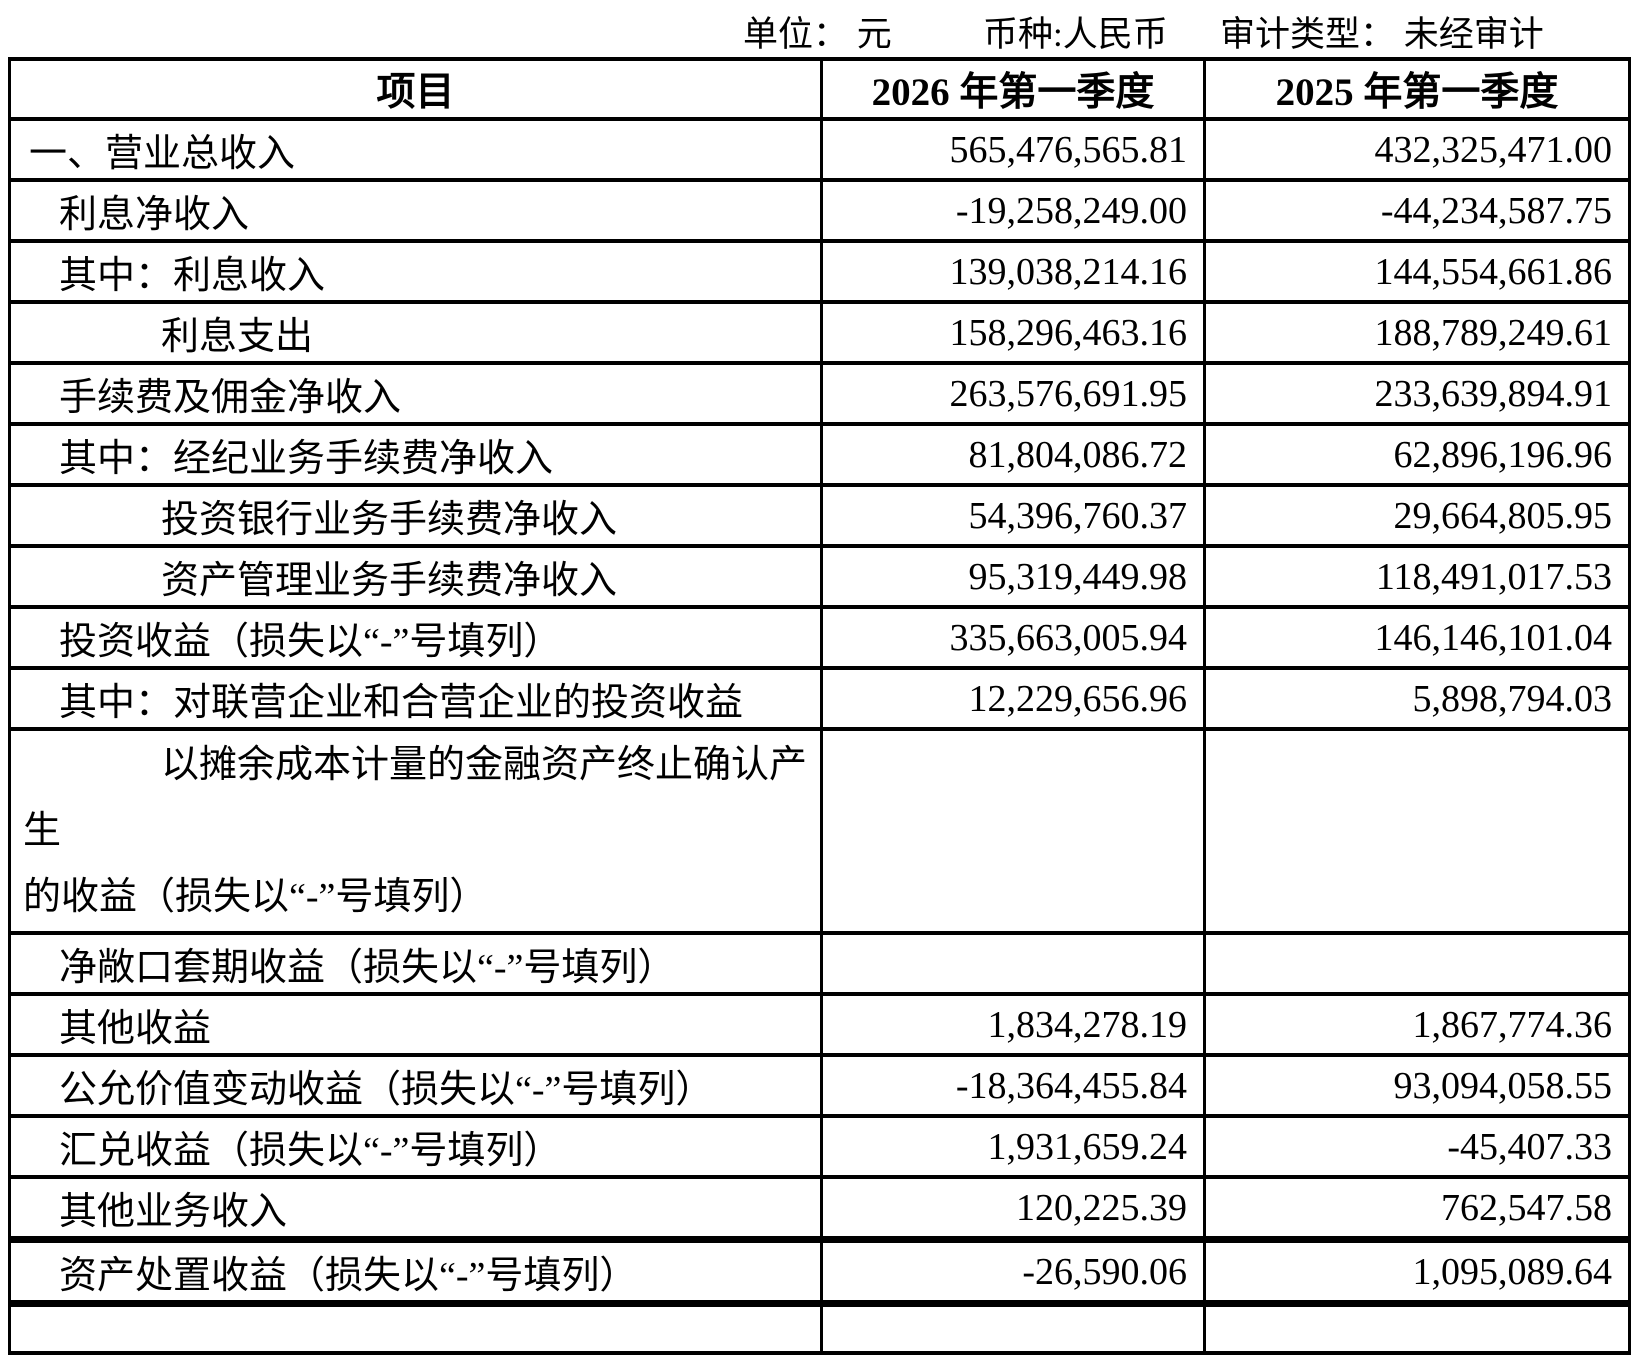  Describe the element at coordinates (415, 963) in the screenshot. I see `row-label: 净敞口套期收益（损失以“-”号填列）` at that location.